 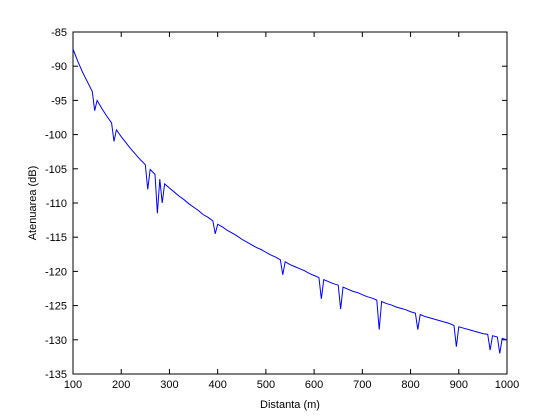 I want to click on y-tick-label: -130, so click(x=56, y=341).